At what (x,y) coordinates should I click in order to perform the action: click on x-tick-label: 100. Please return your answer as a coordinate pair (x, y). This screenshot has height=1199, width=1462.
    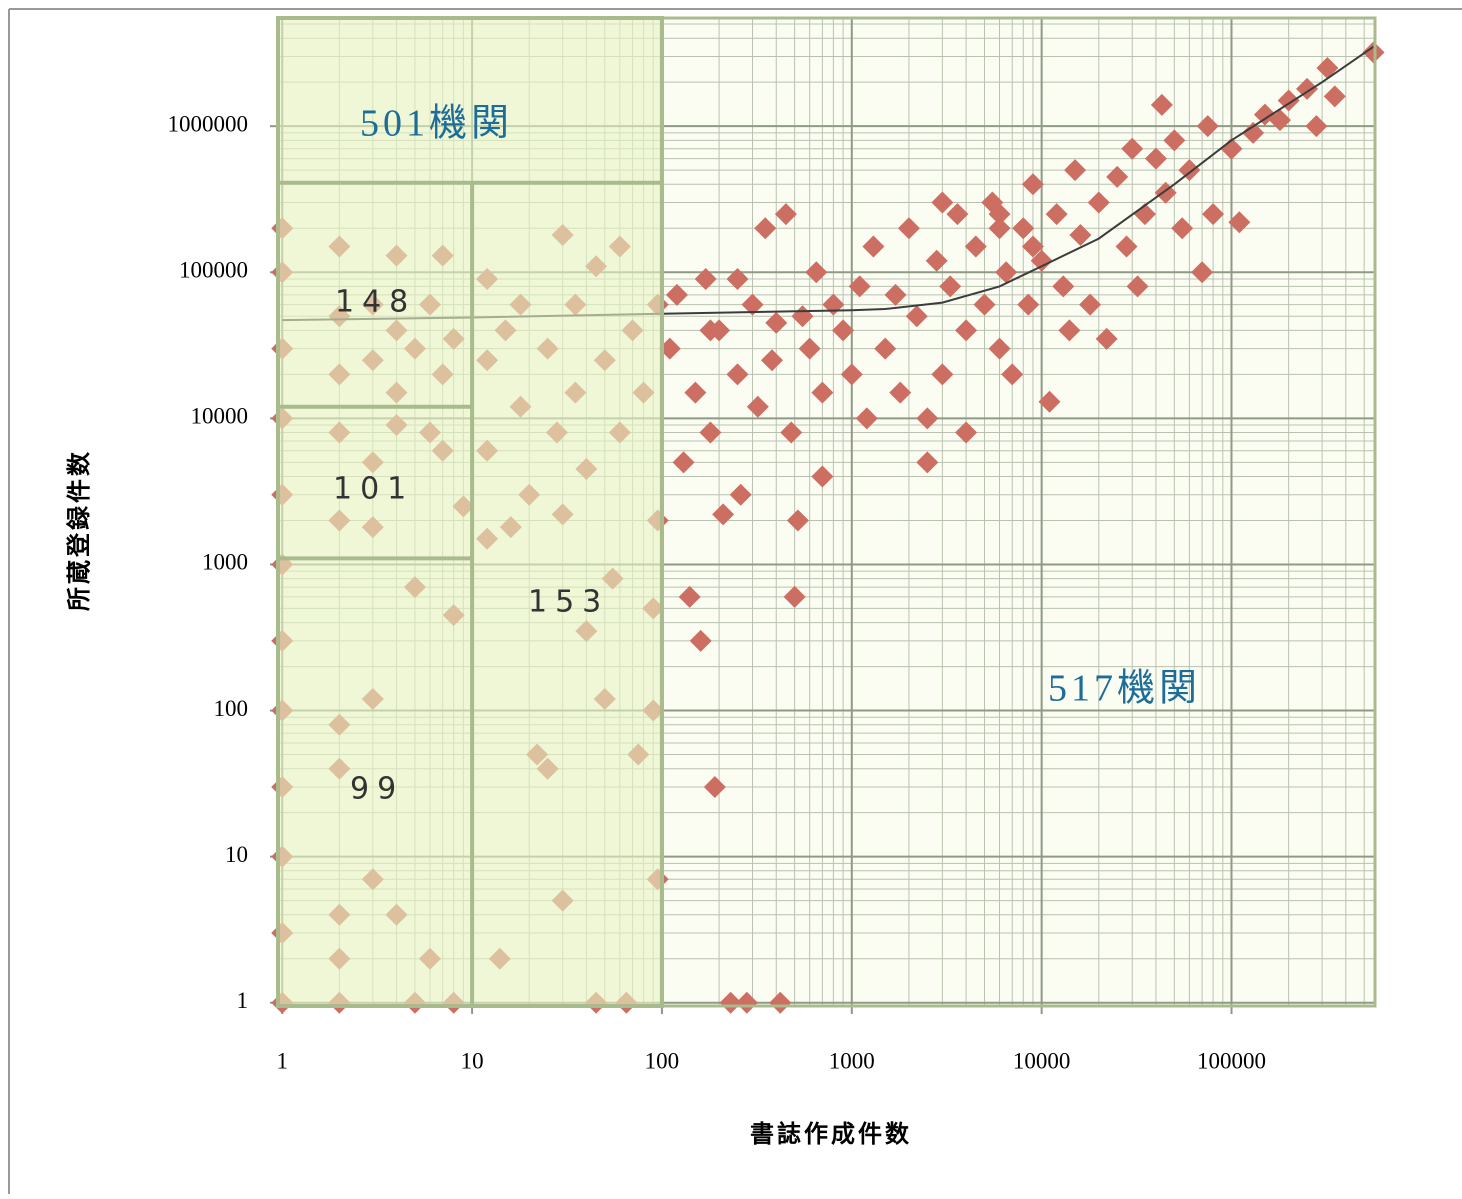
    Looking at the image, I should click on (662, 1060).